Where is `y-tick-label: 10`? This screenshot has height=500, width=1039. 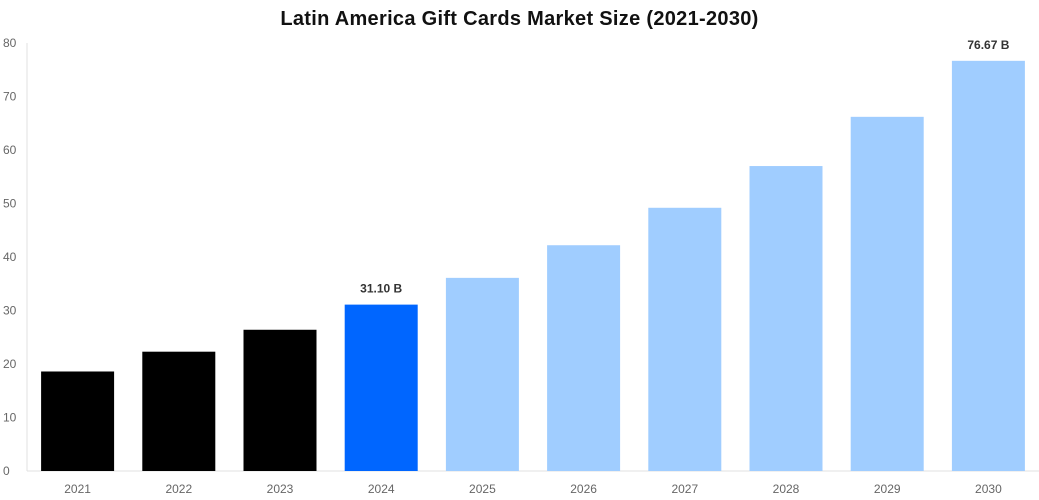
y-tick-label: 10 is located at coordinates (10, 418).